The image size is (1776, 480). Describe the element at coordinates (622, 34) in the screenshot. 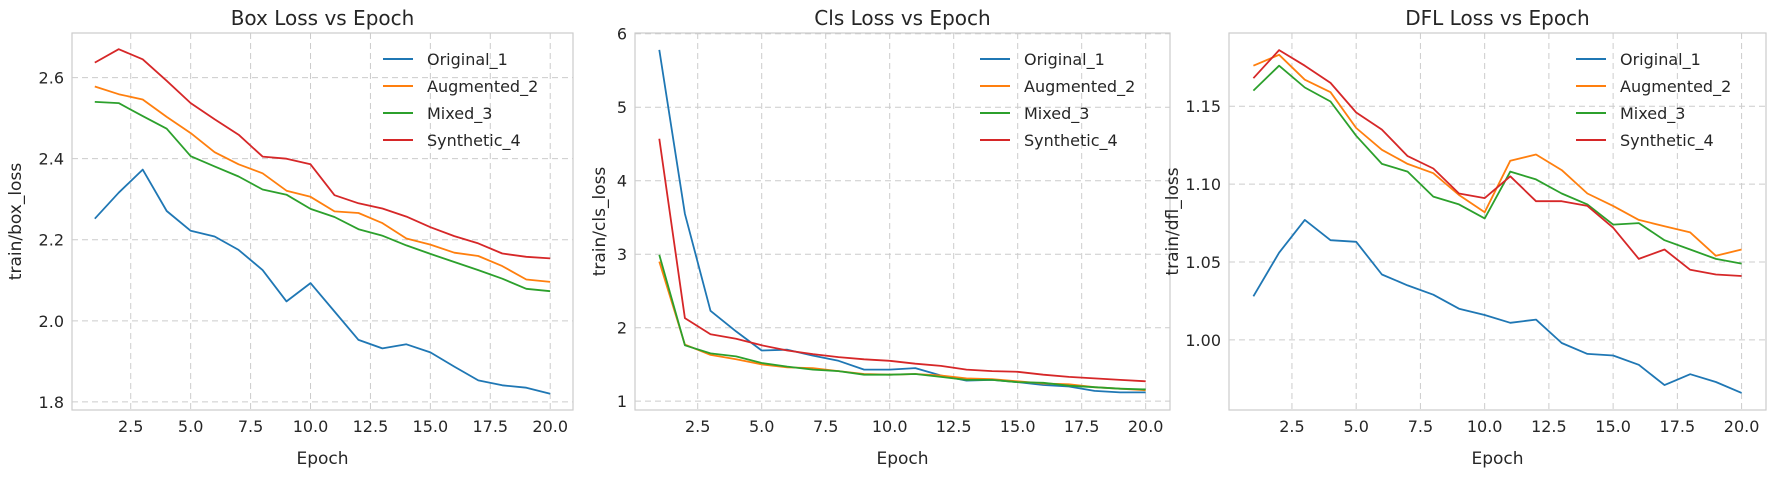

I see `y-tick-label: 6` at that location.